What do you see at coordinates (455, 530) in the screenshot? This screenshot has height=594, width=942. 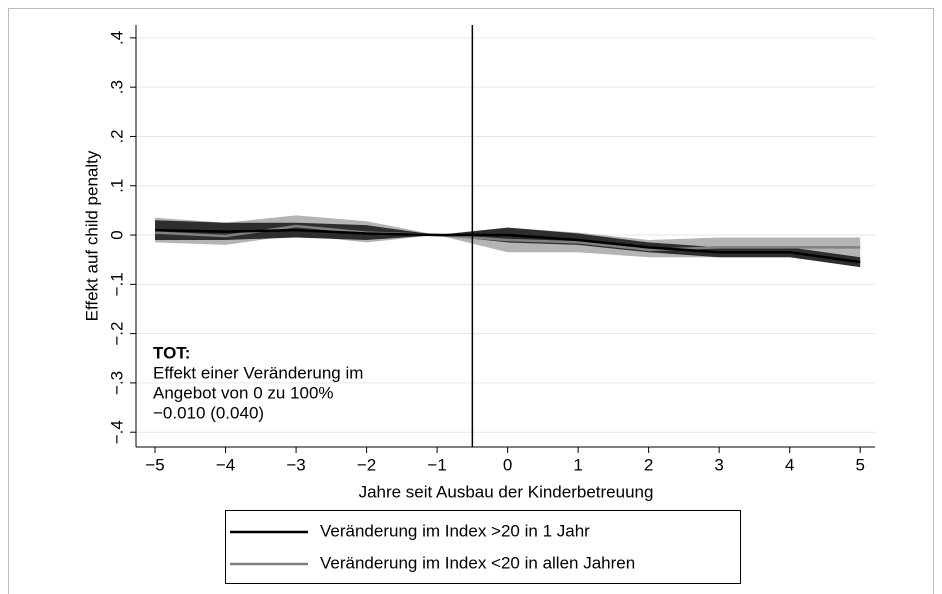 I see `legend-label: Veränderung im Index >20 in 1 Jahr` at bounding box center [455, 530].